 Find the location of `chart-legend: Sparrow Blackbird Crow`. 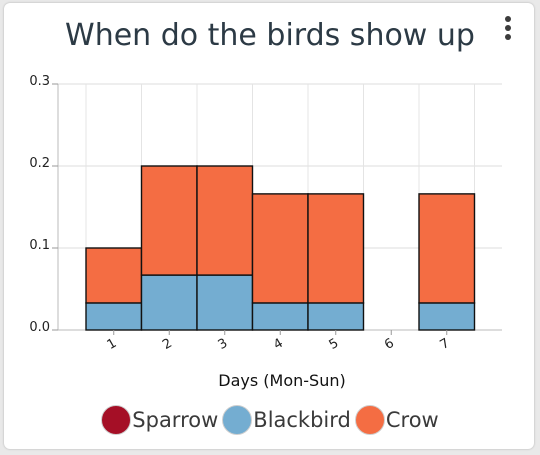

chart-legend: Sparrow Blackbird Crow is located at coordinates (270, 420).